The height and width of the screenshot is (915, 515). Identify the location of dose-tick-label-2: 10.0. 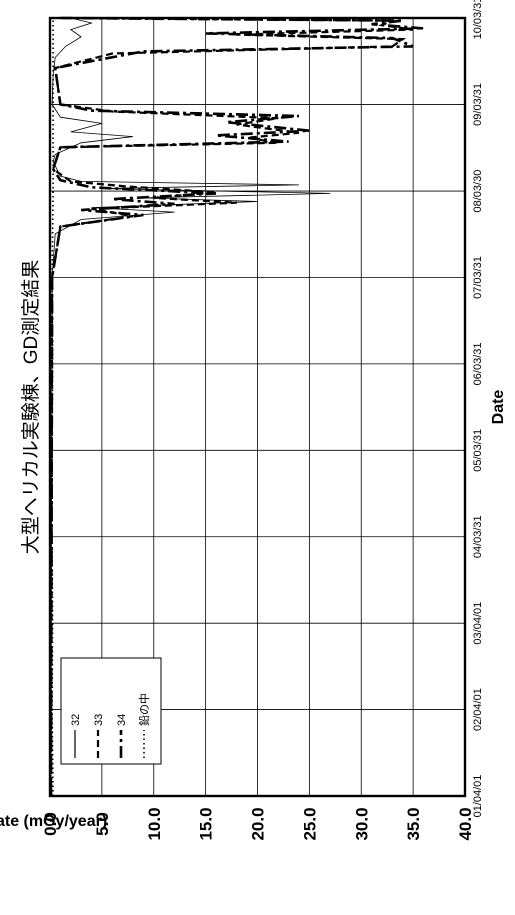
(154, 823).